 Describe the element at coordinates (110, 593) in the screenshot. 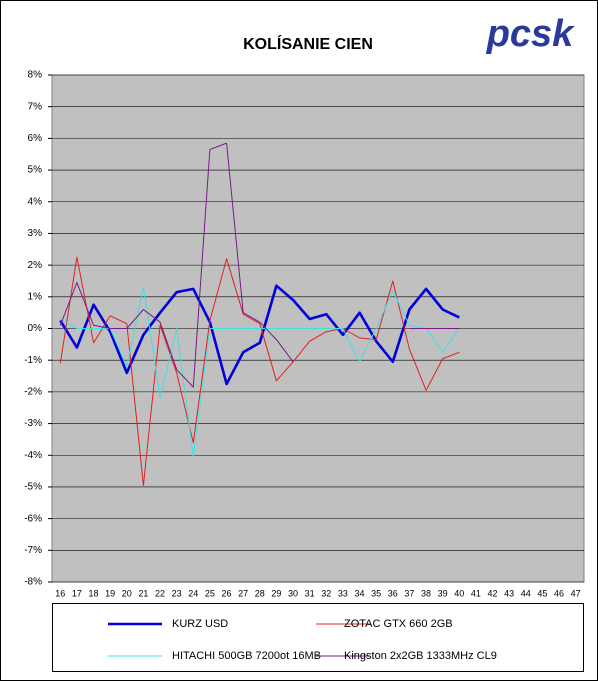

I see `x-tick-label: 19` at that location.